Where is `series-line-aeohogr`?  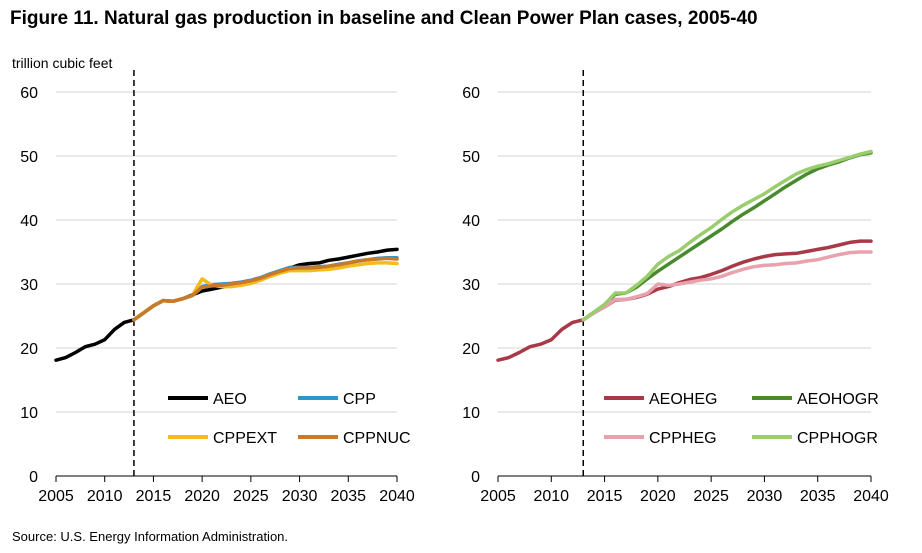 series-line-aeohogr is located at coordinates (727, 236).